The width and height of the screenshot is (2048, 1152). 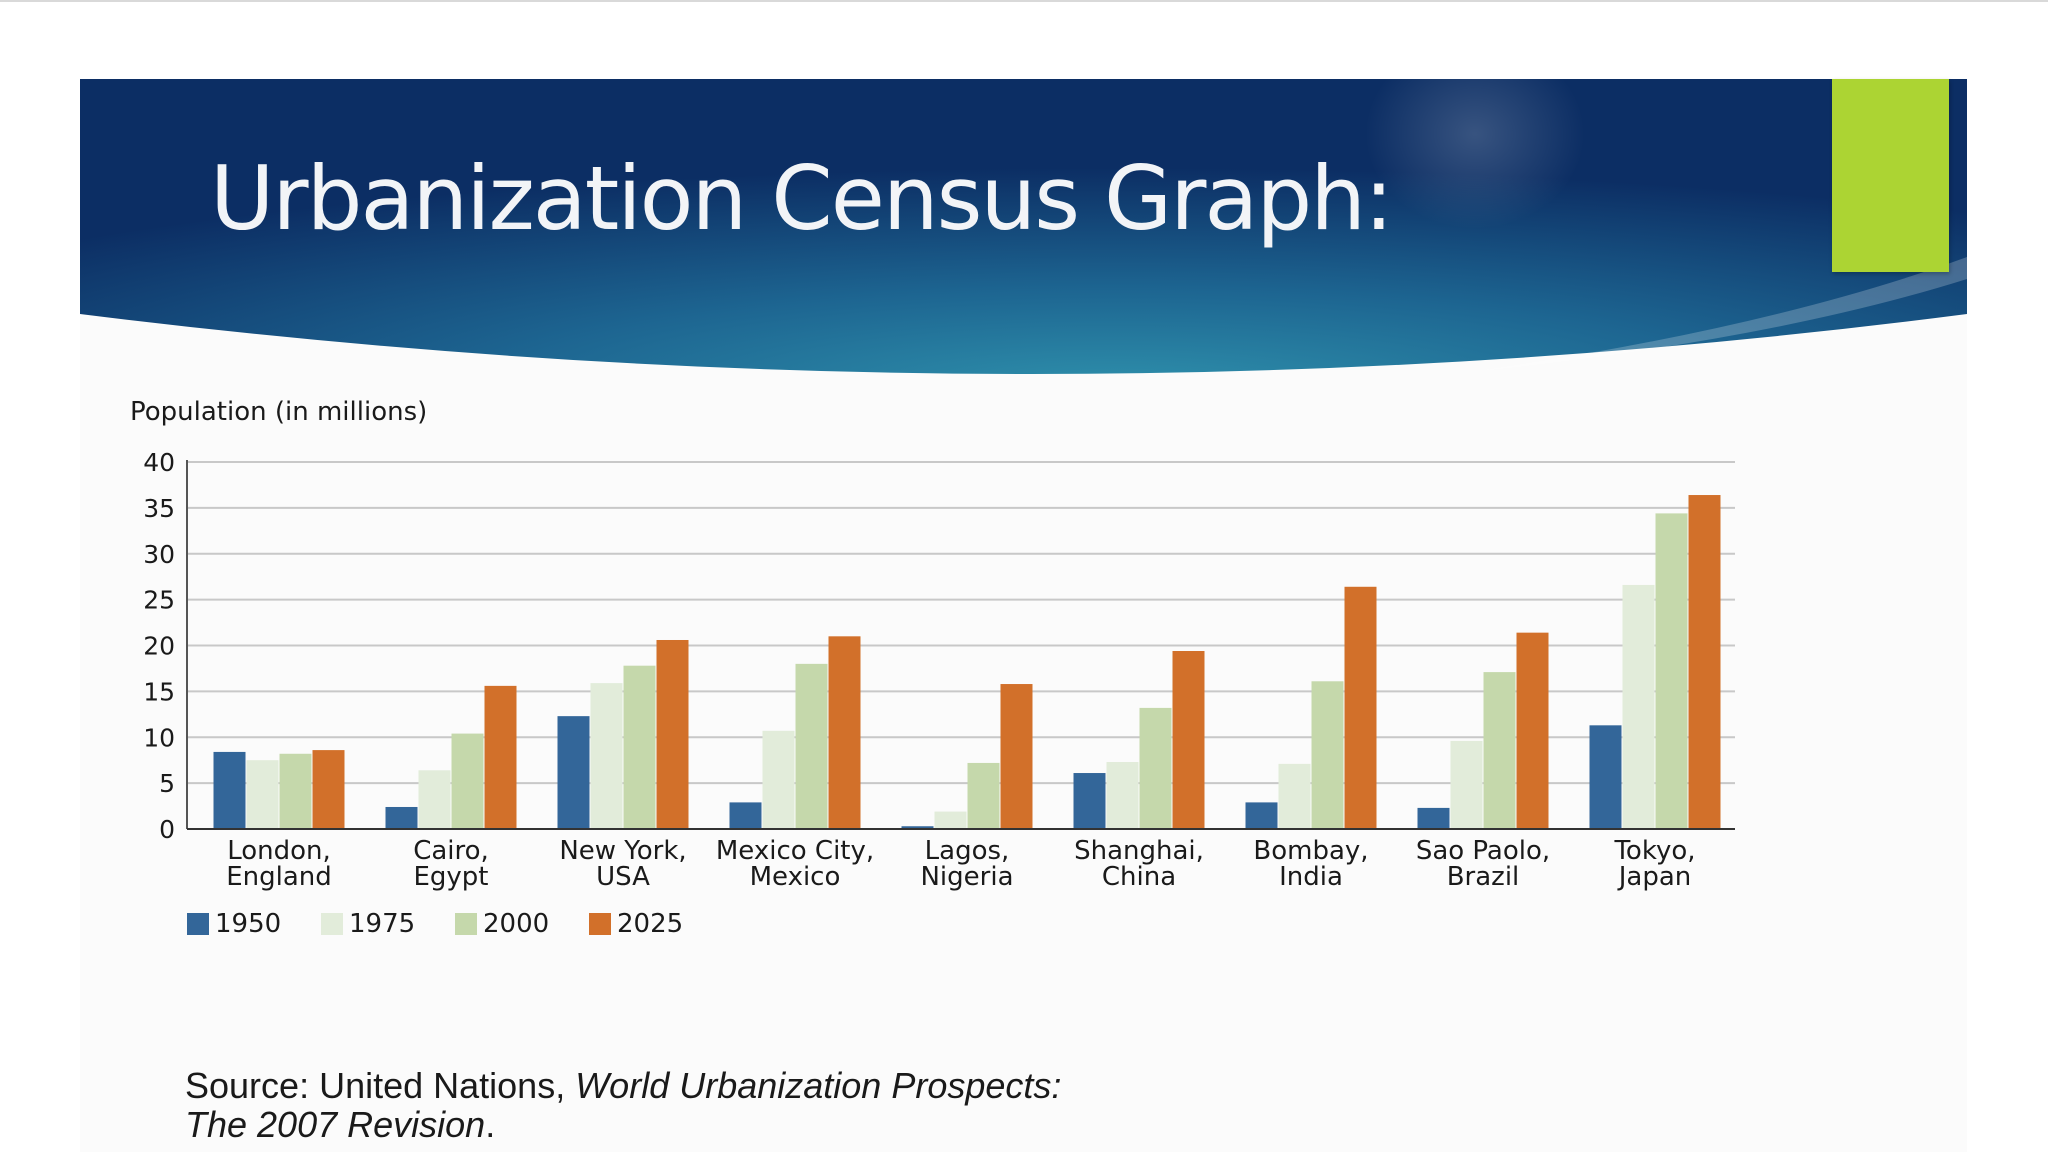 I want to click on bar-2025-bombay, so click(x=1360, y=707).